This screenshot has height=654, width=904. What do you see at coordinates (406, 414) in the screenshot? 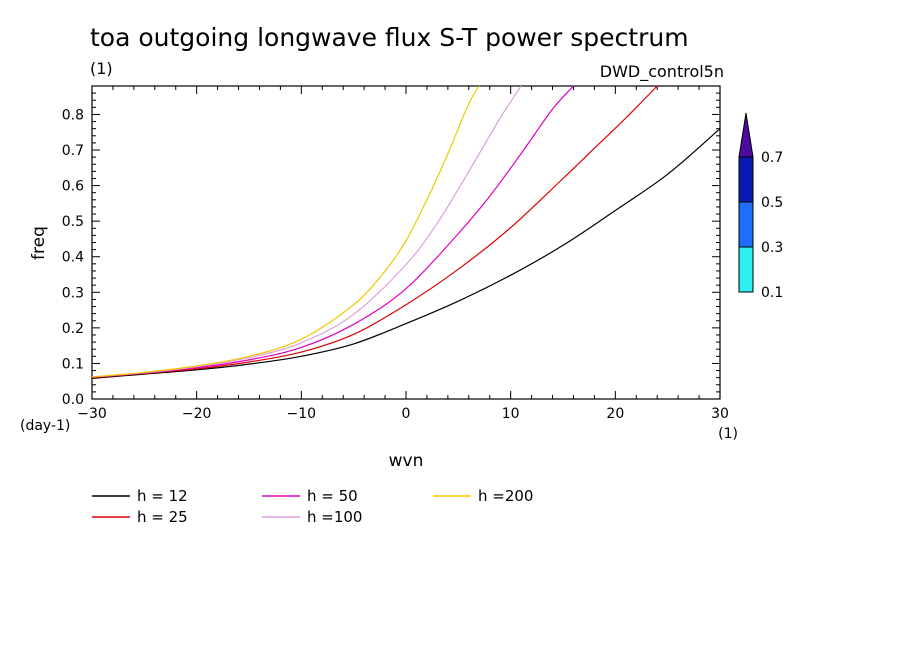
I see `x-tick-label: 0` at bounding box center [406, 414].